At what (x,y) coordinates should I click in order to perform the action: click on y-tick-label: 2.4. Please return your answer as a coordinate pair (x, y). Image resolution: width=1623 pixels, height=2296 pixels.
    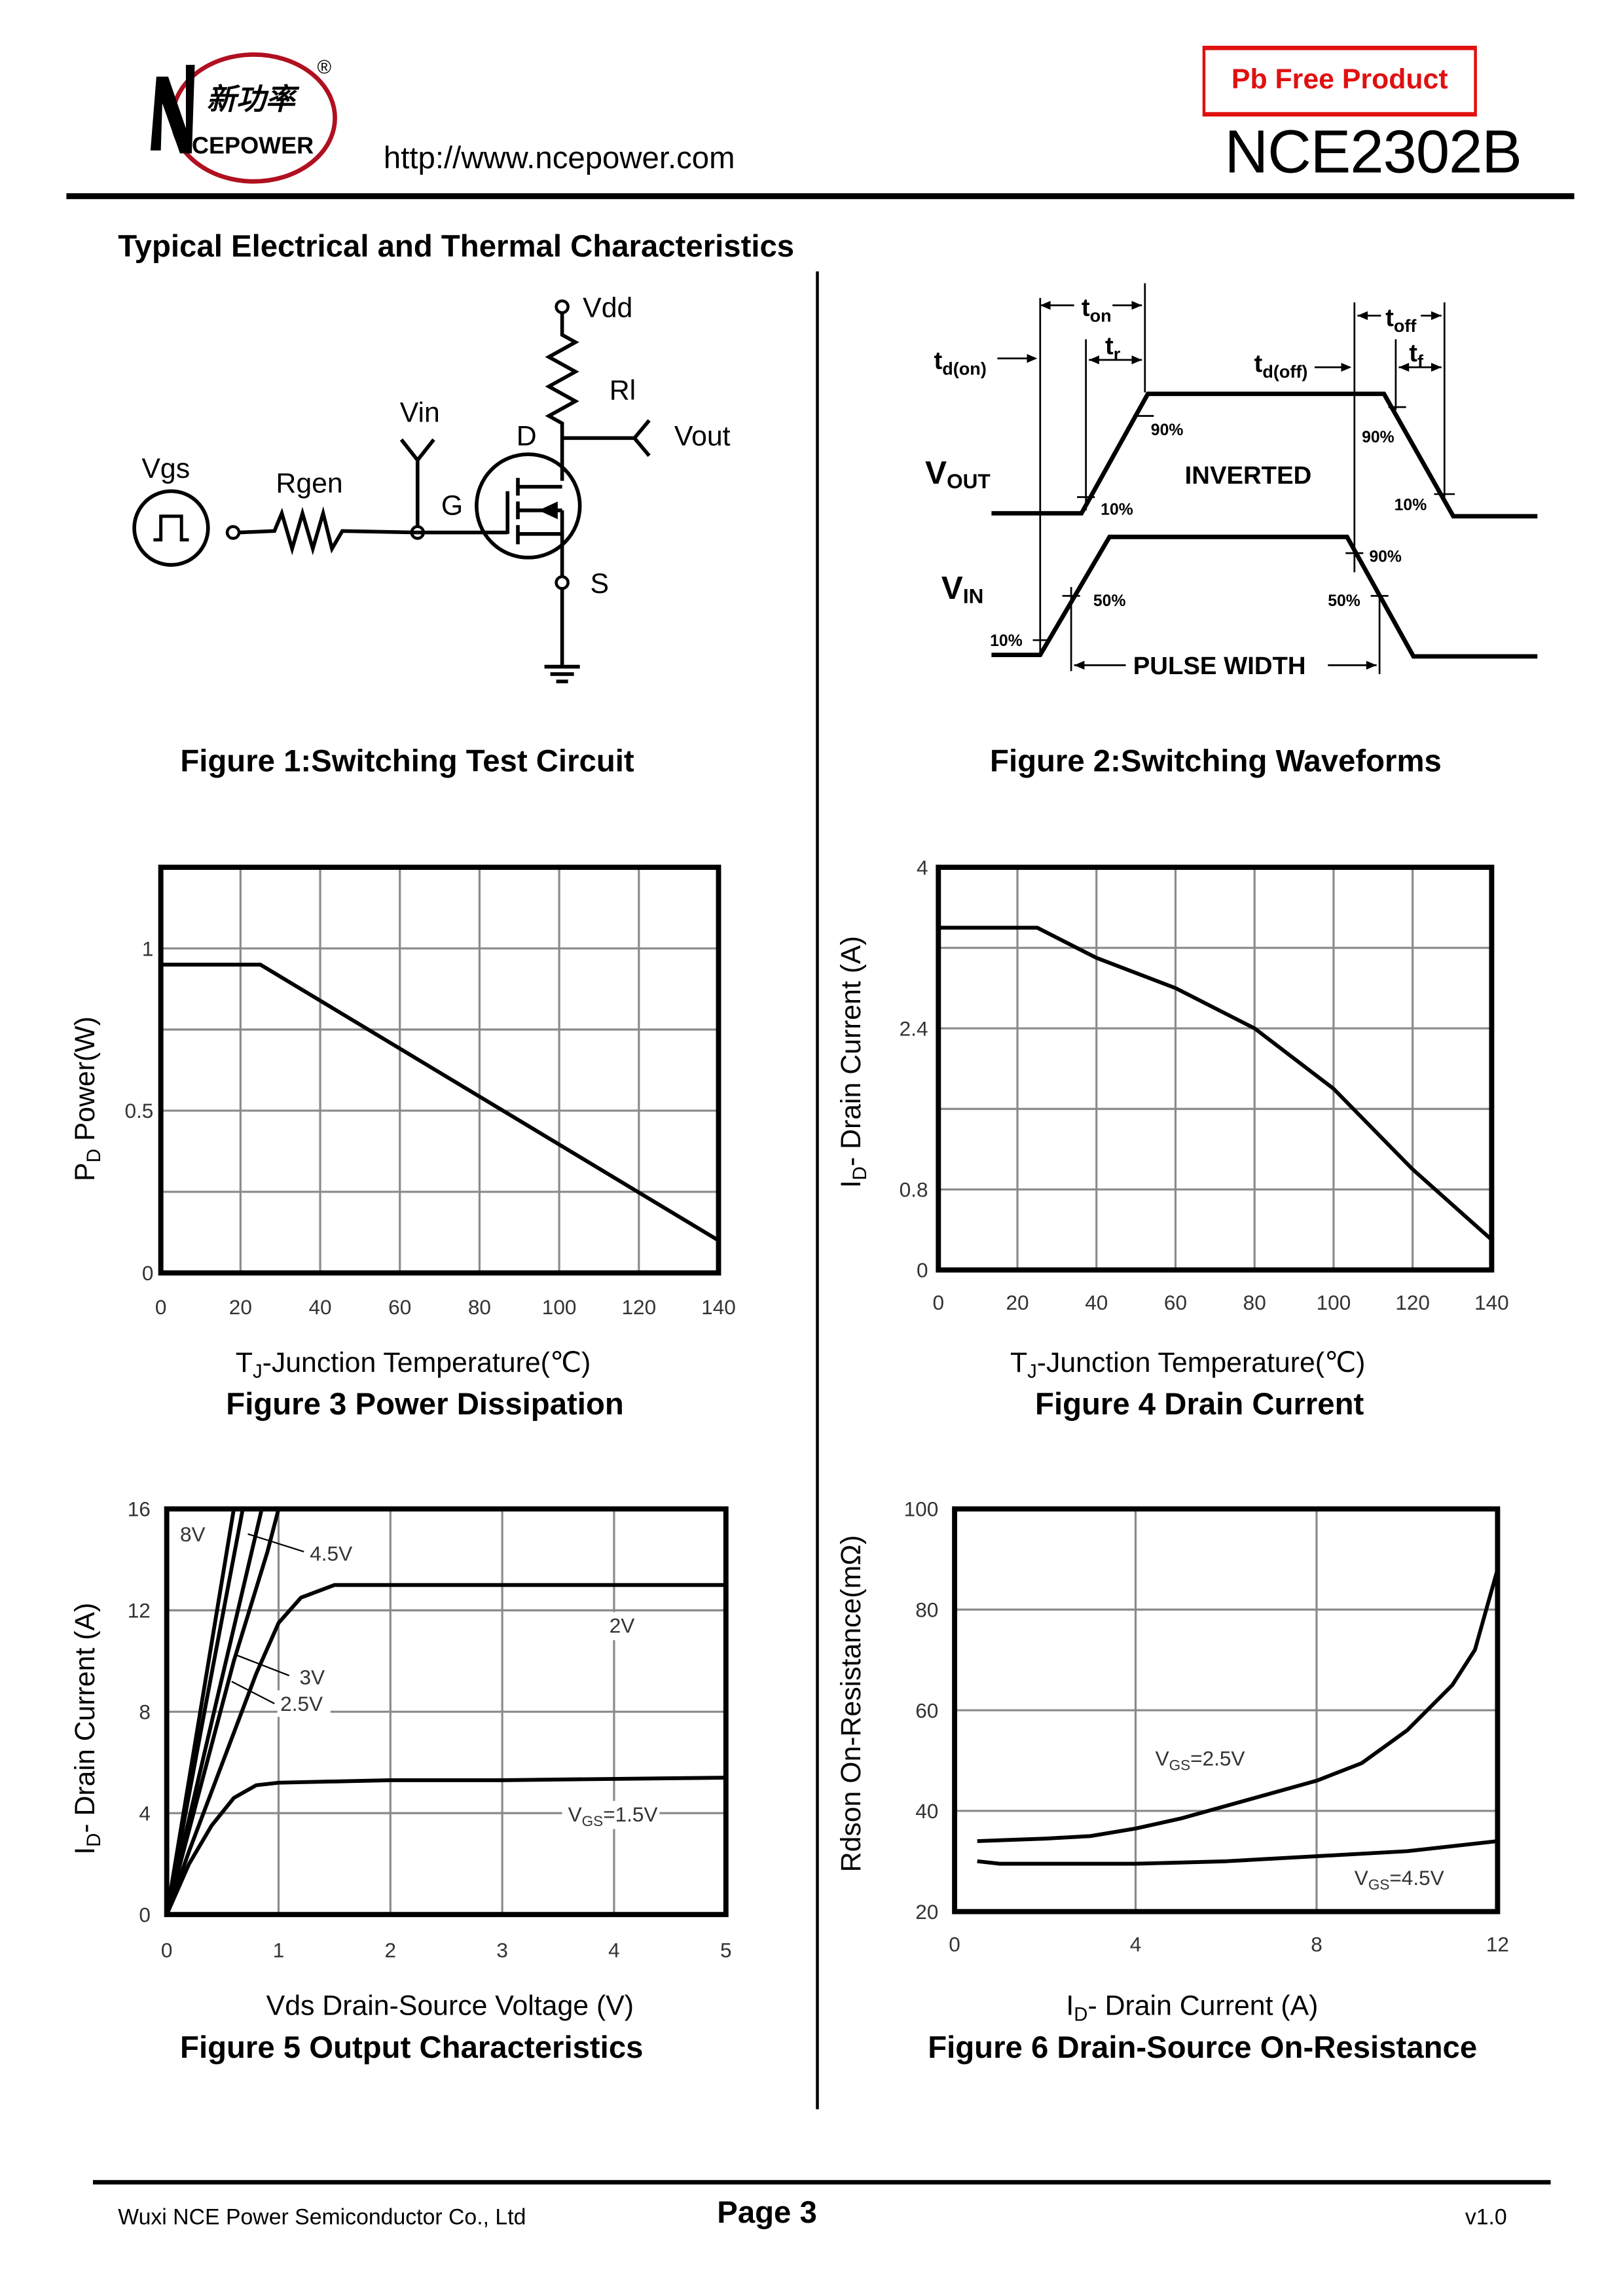
    Looking at the image, I should click on (914, 1028).